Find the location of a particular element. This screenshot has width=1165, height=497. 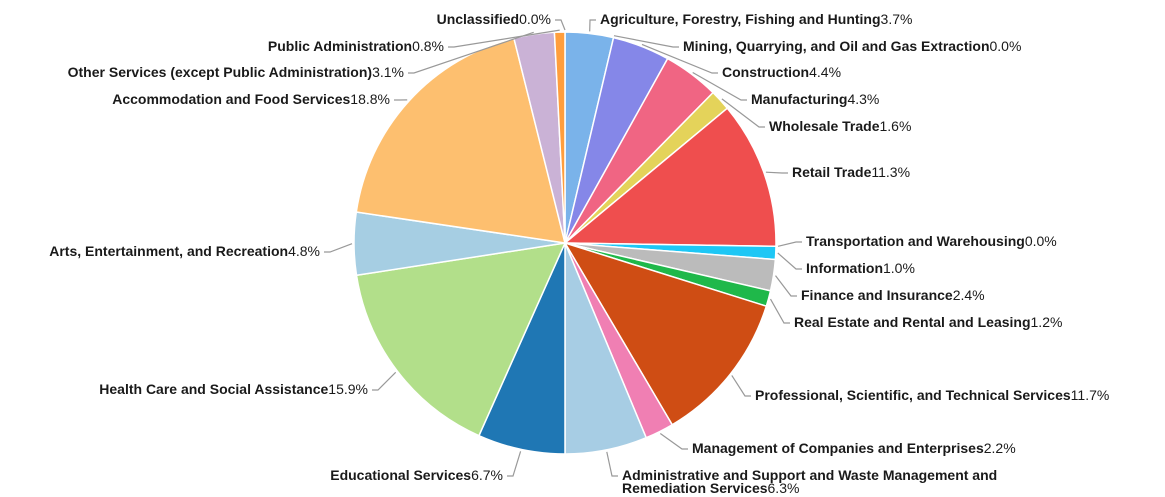

slice-accommodation-and-food-services is located at coordinates (460, 140).